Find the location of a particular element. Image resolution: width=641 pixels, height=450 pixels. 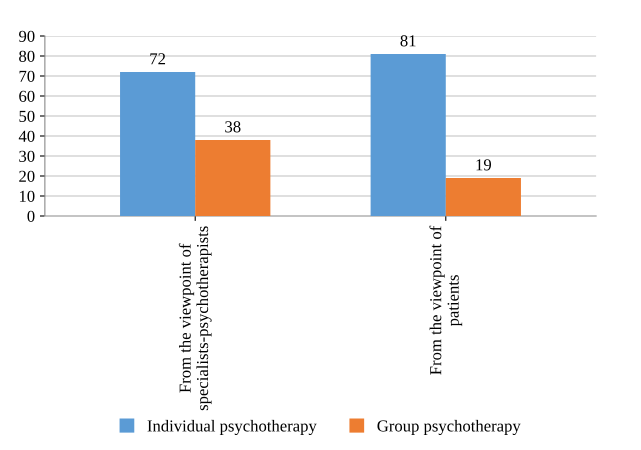

y-tick-label: 70 is located at coordinates (27, 76).